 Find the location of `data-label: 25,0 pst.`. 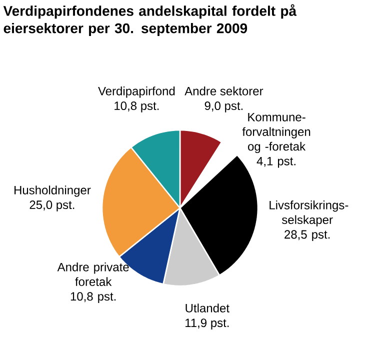

data-label: 25,0 pst. is located at coordinates (52, 206).